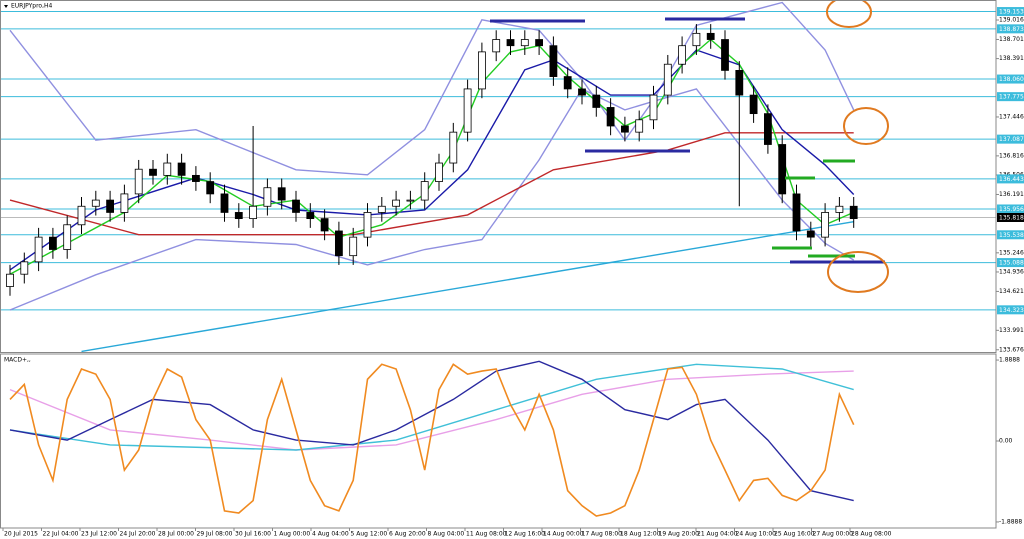  What do you see at coordinates (1011, 291) in the screenshot?
I see `y-tick-label: 134.621` at bounding box center [1011, 291].